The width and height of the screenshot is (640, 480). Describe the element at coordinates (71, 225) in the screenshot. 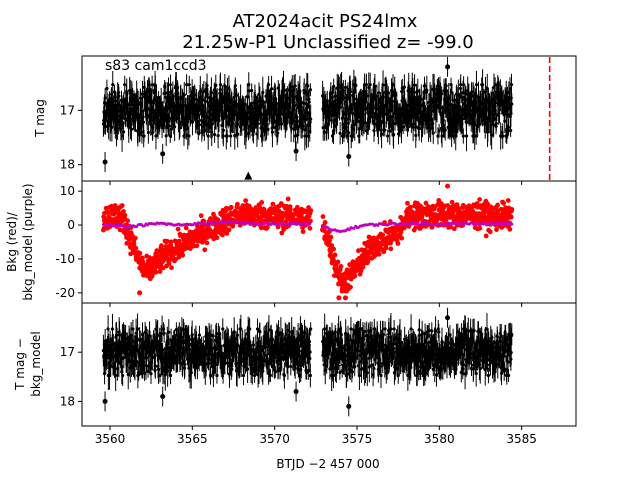

I see `middle-y-tick-label: 0` at that location.